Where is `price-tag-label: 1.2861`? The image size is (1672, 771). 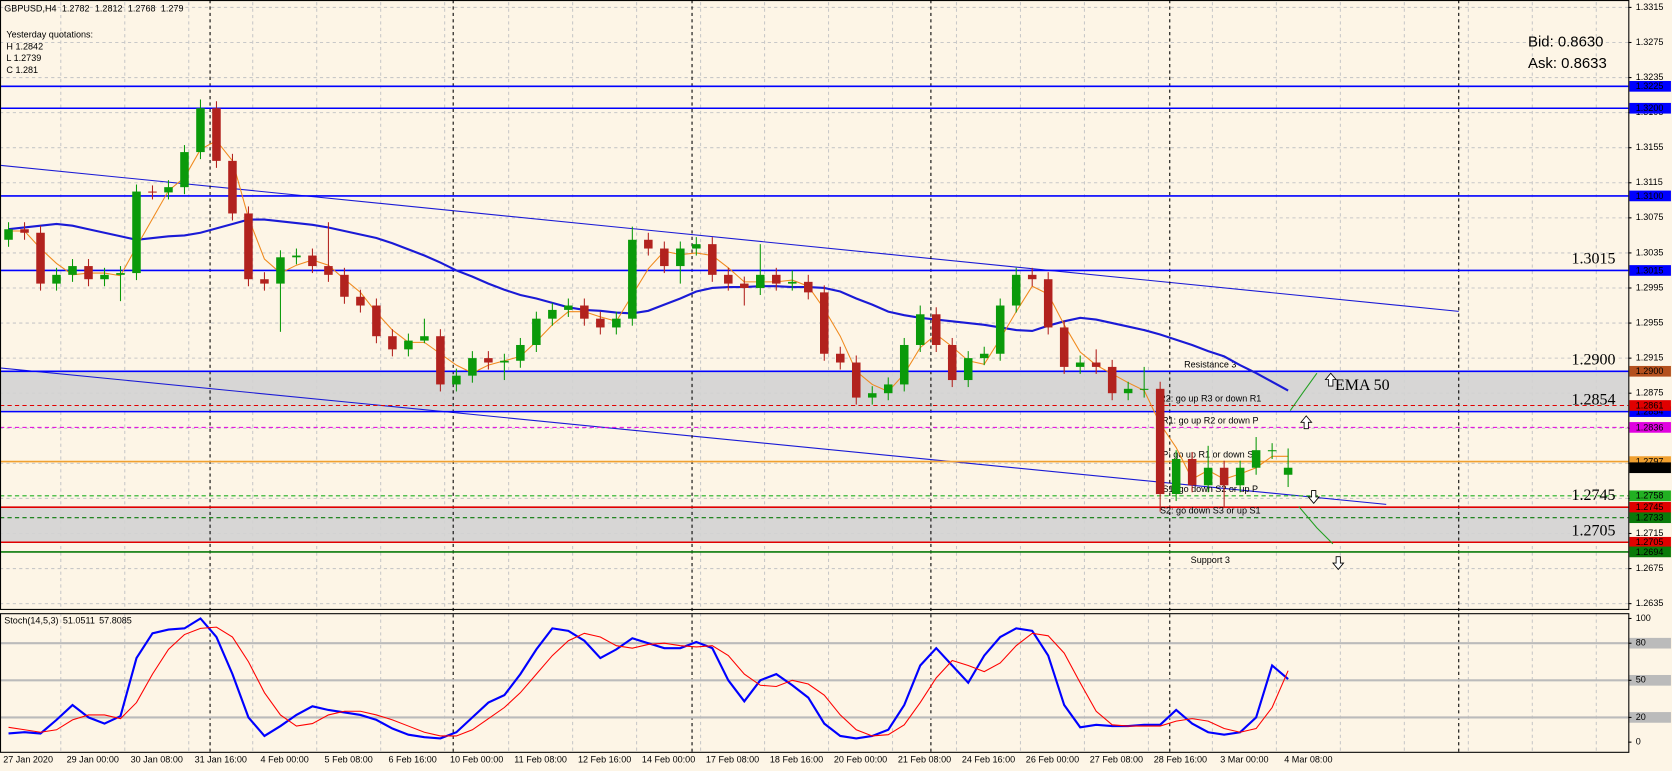
price-tag-label: 1.2861 is located at coordinates (1650, 405).